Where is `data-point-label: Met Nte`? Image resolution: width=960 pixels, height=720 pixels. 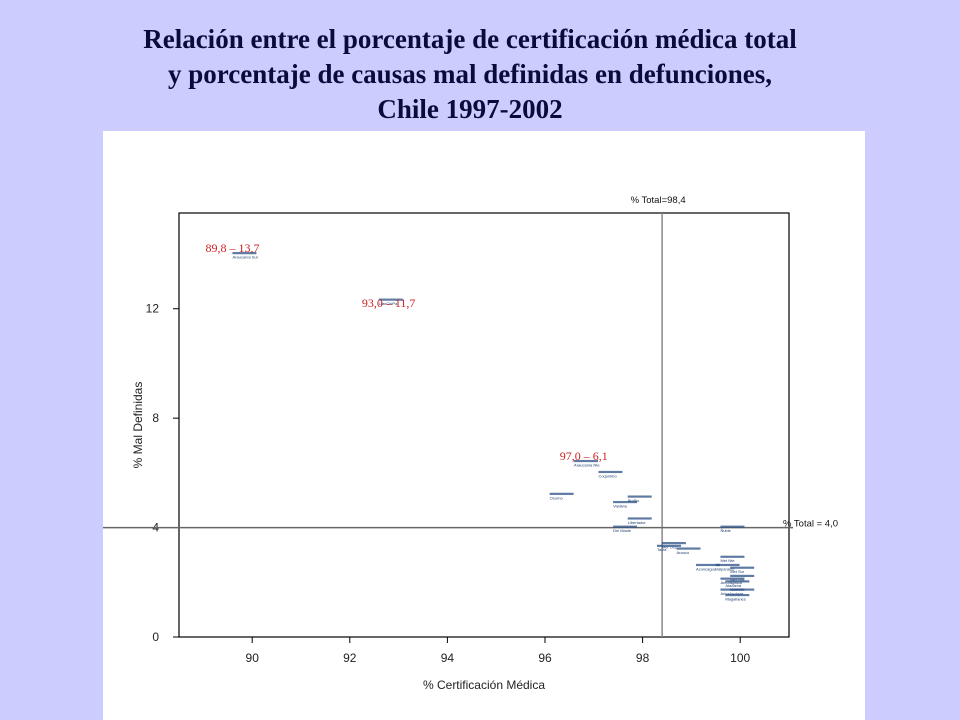
data-point-label: Met Nte is located at coordinates (727, 560).